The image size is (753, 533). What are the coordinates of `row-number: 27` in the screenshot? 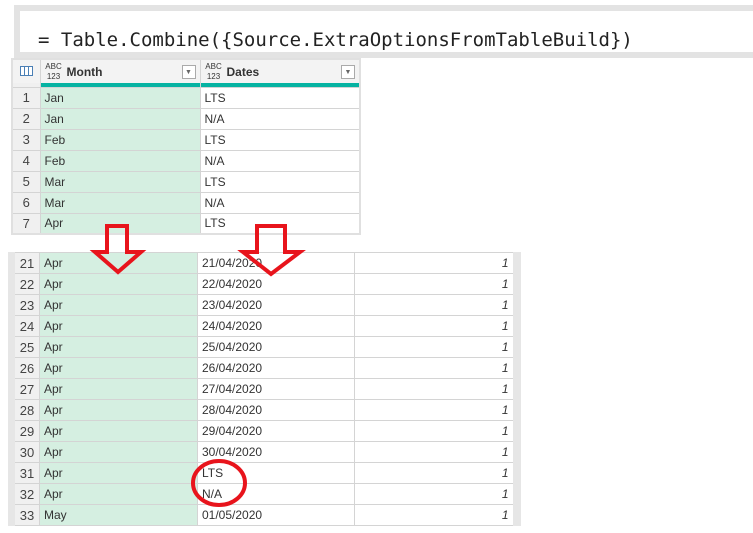 It's located at (25, 389).